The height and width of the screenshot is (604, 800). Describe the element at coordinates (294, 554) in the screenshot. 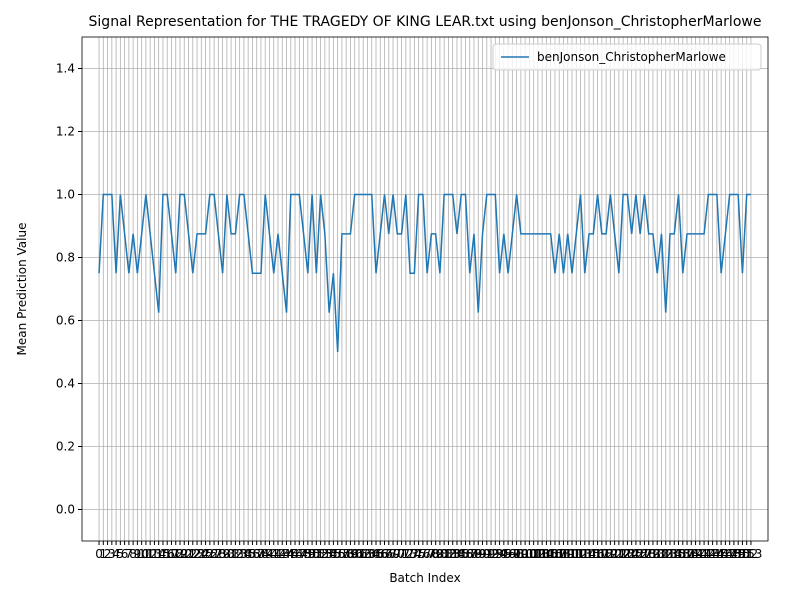

I see `x-tick-label: 46` at that location.